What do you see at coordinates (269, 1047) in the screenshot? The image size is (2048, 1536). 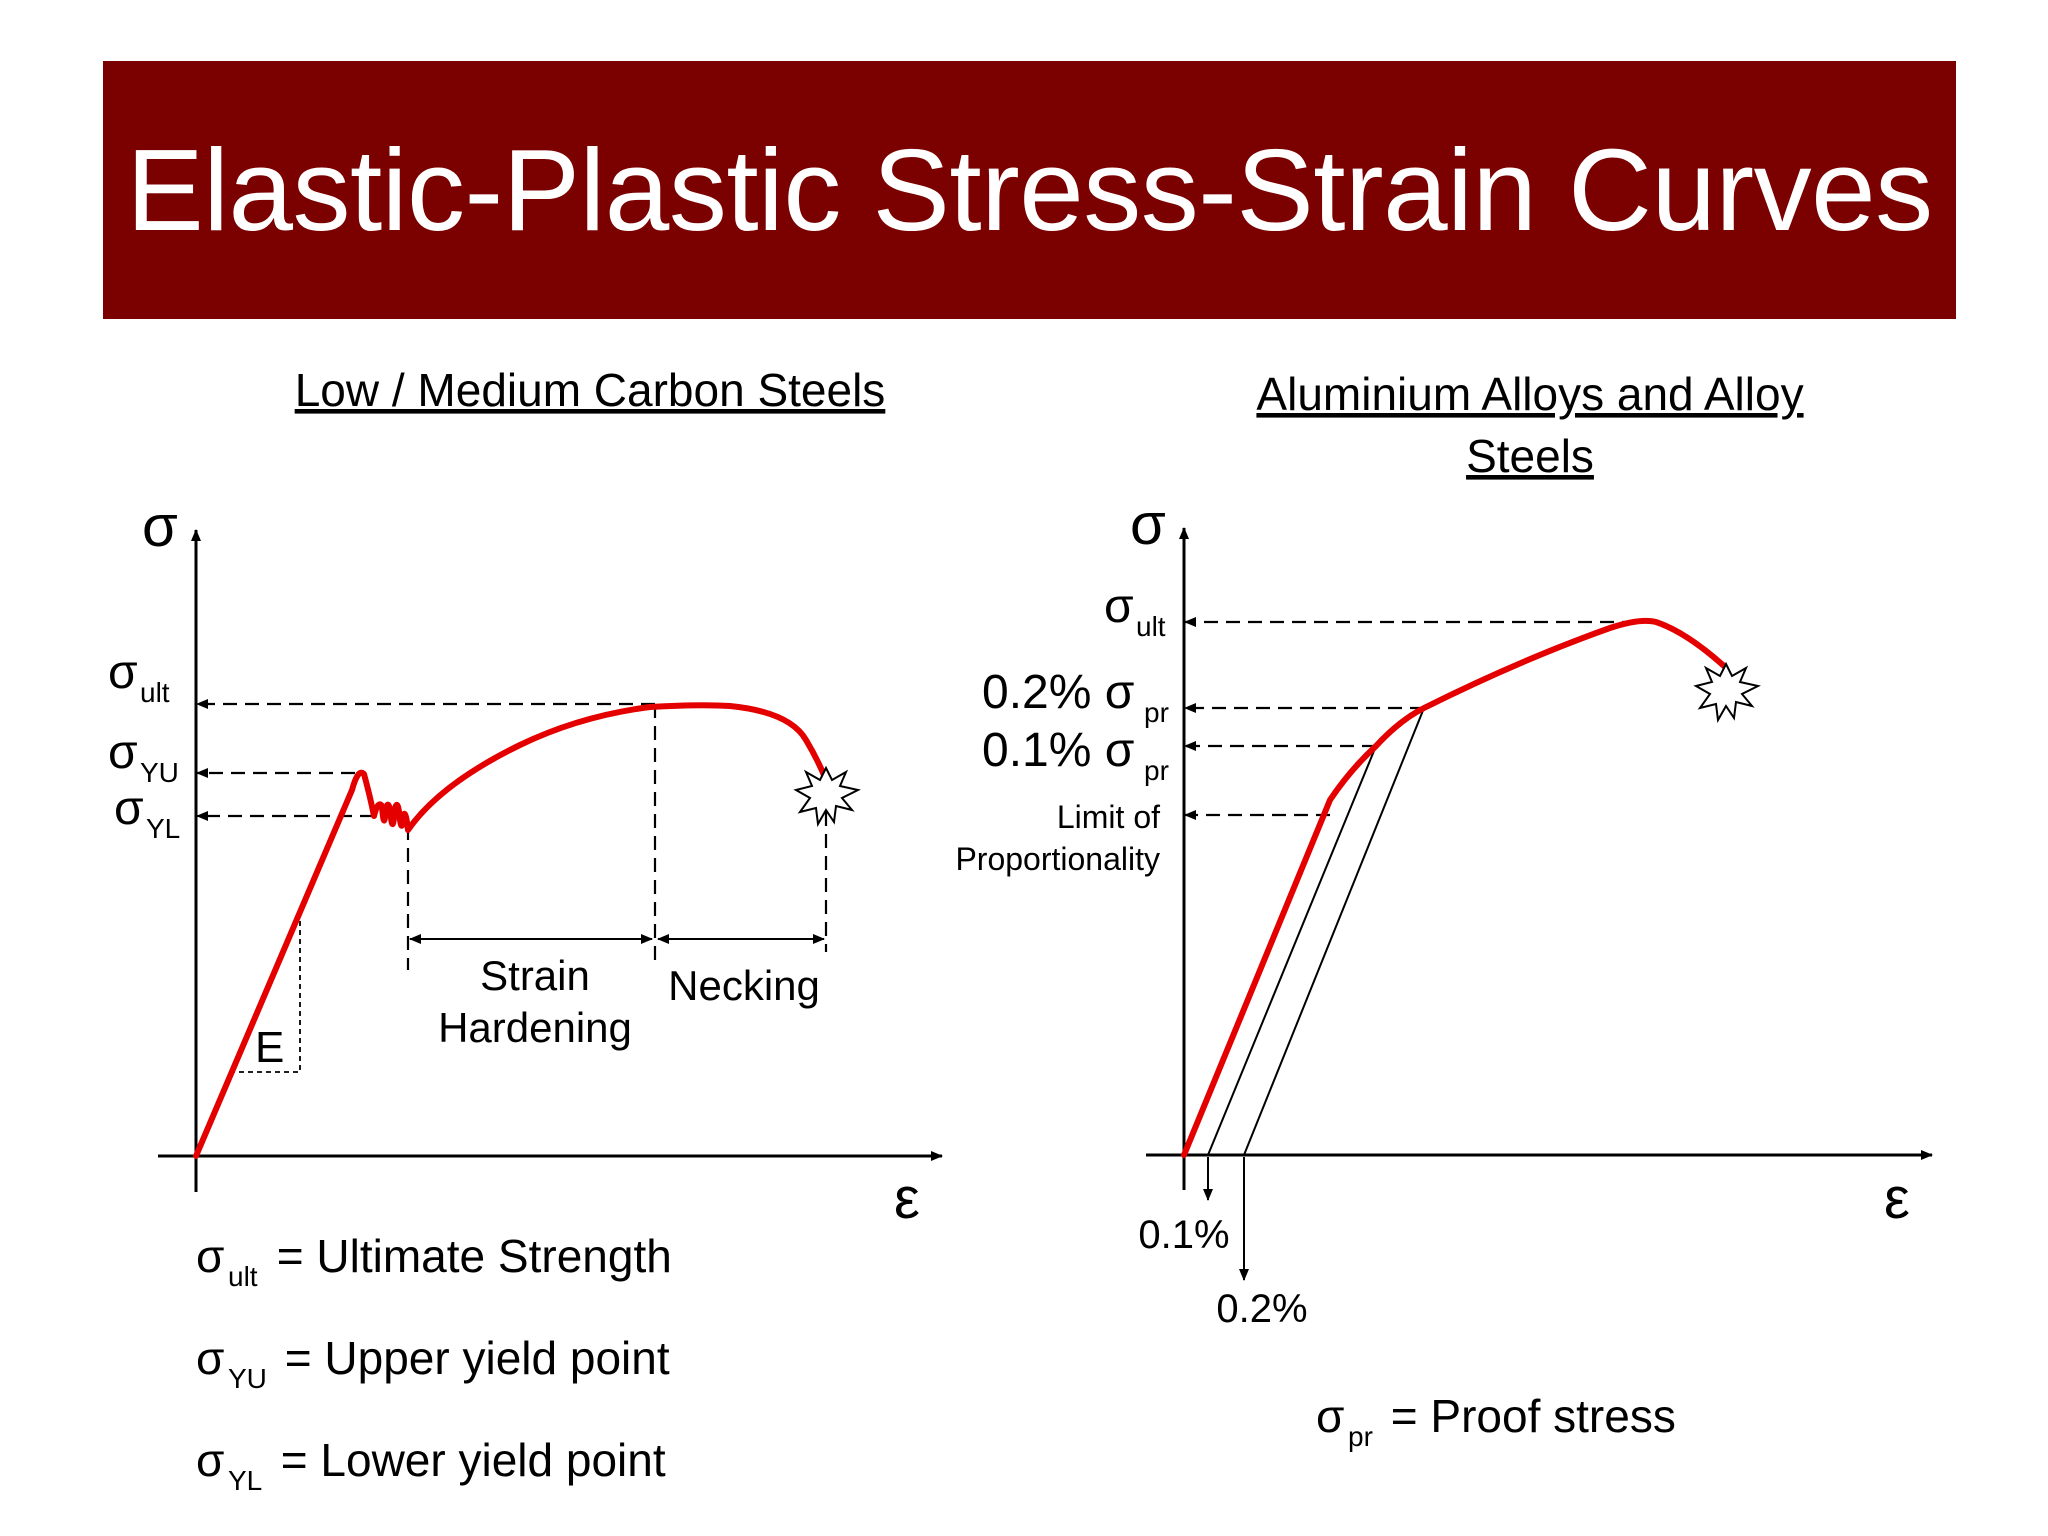 I see `modulus-label: E` at bounding box center [269, 1047].